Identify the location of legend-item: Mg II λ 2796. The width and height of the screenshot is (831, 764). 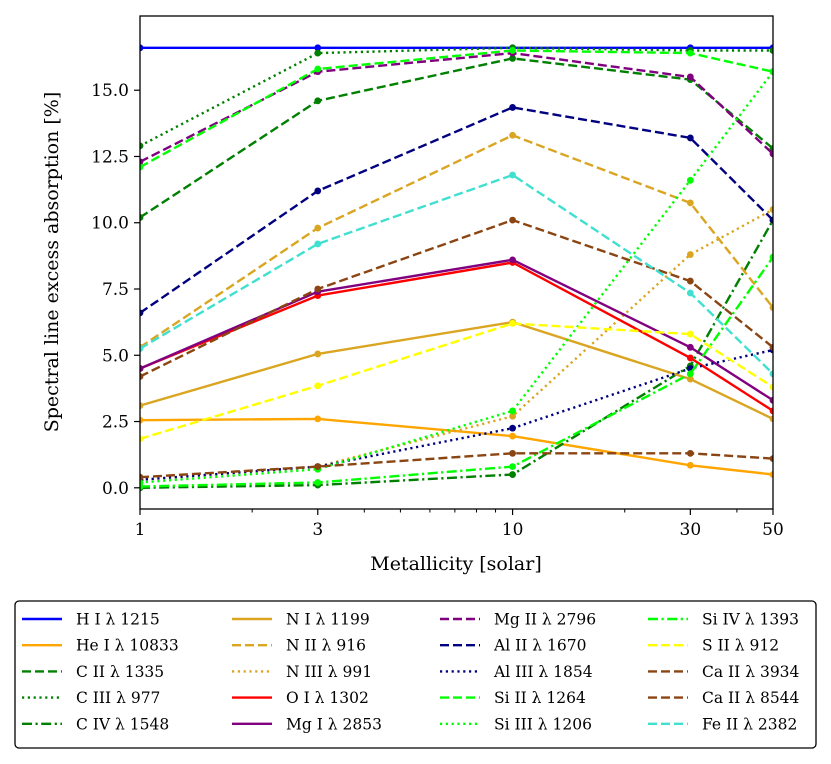
(518, 620).